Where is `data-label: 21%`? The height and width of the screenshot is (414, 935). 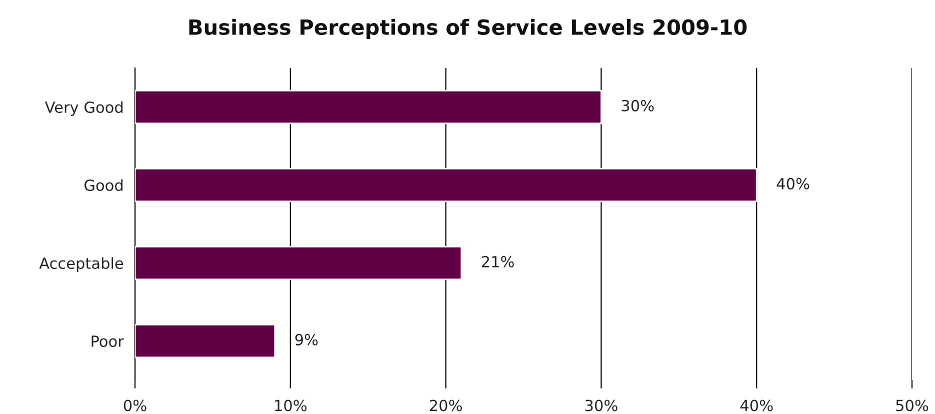
data-label: 21% is located at coordinates (498, 262).